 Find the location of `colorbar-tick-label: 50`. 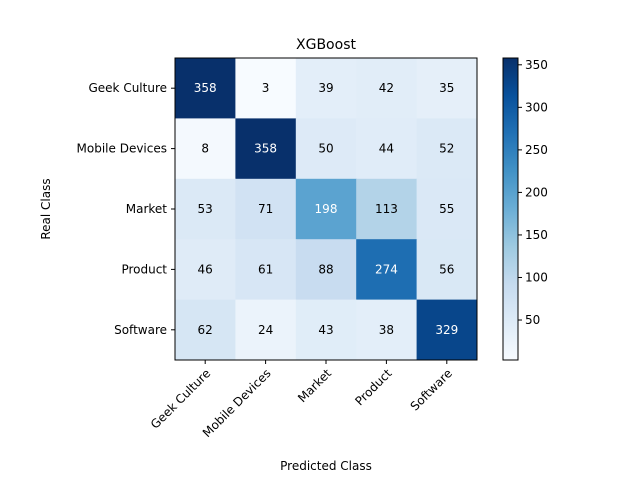

colorbar-tick-label: 50 is located at coordinates (532, 320).